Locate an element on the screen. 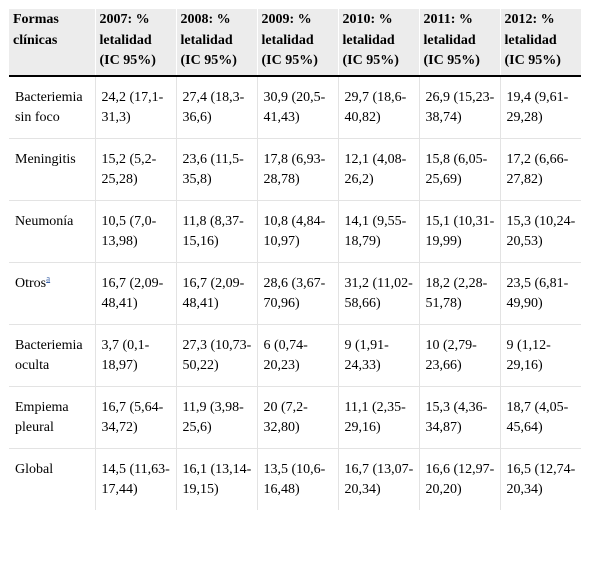 The width and height of the screenshot is (590, 577). header-2007: 2007: % letalidad (IC 95%) is located at coordinates (135, 43).